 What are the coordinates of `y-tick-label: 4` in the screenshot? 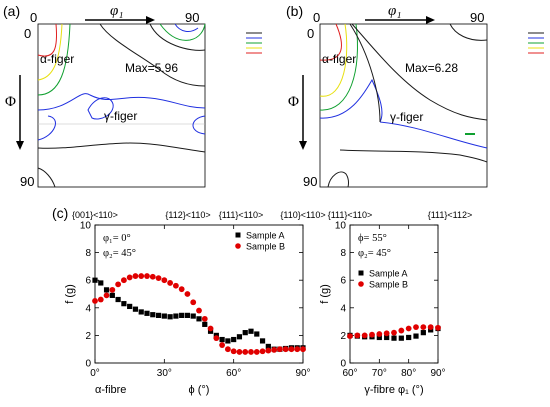 It's located at (343, 308).